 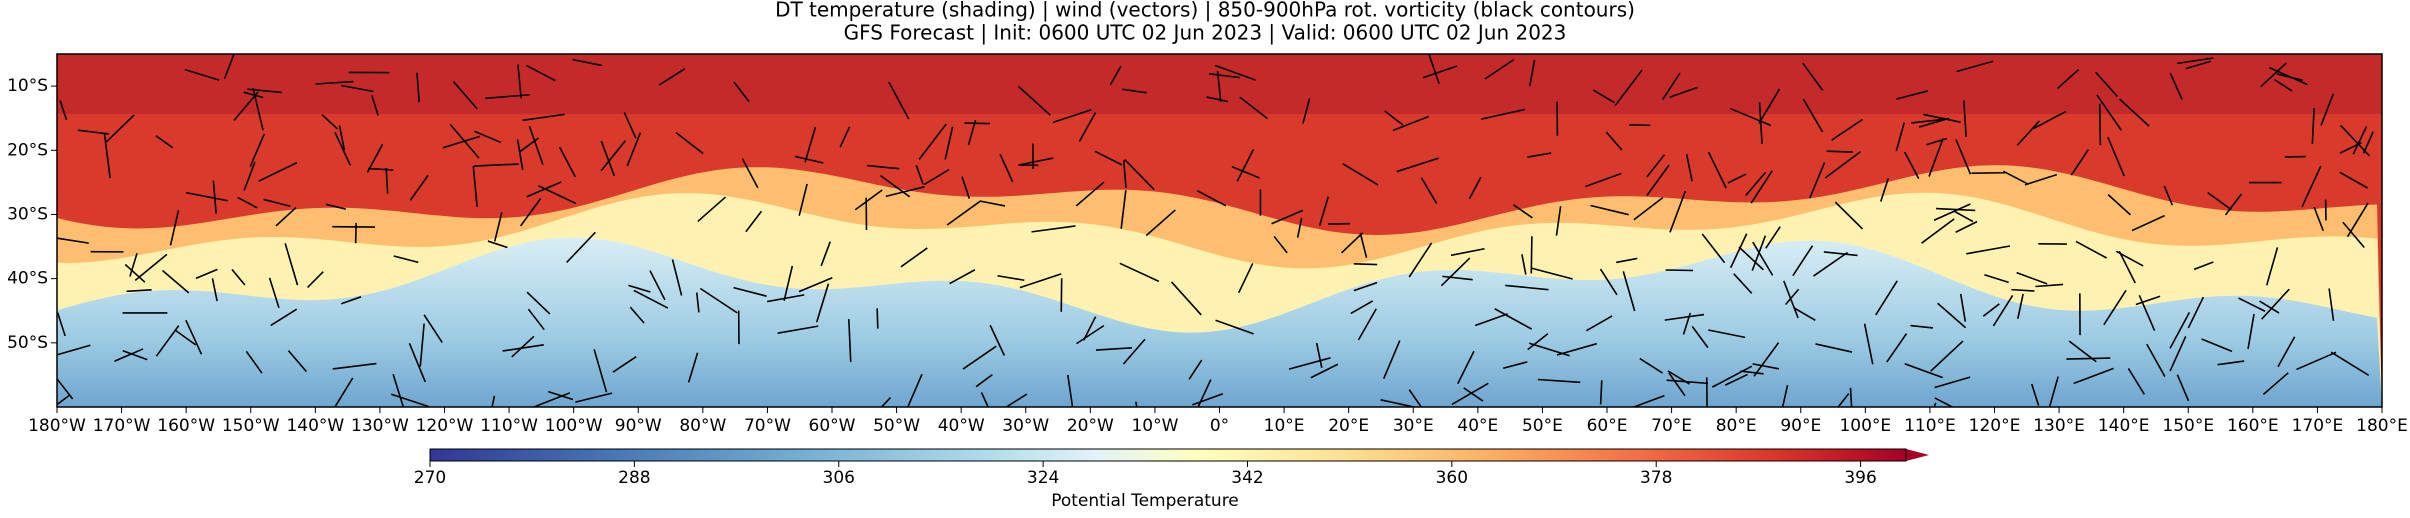 I want to click on x-tick-label: 130°W, so click(x=380, y=426).